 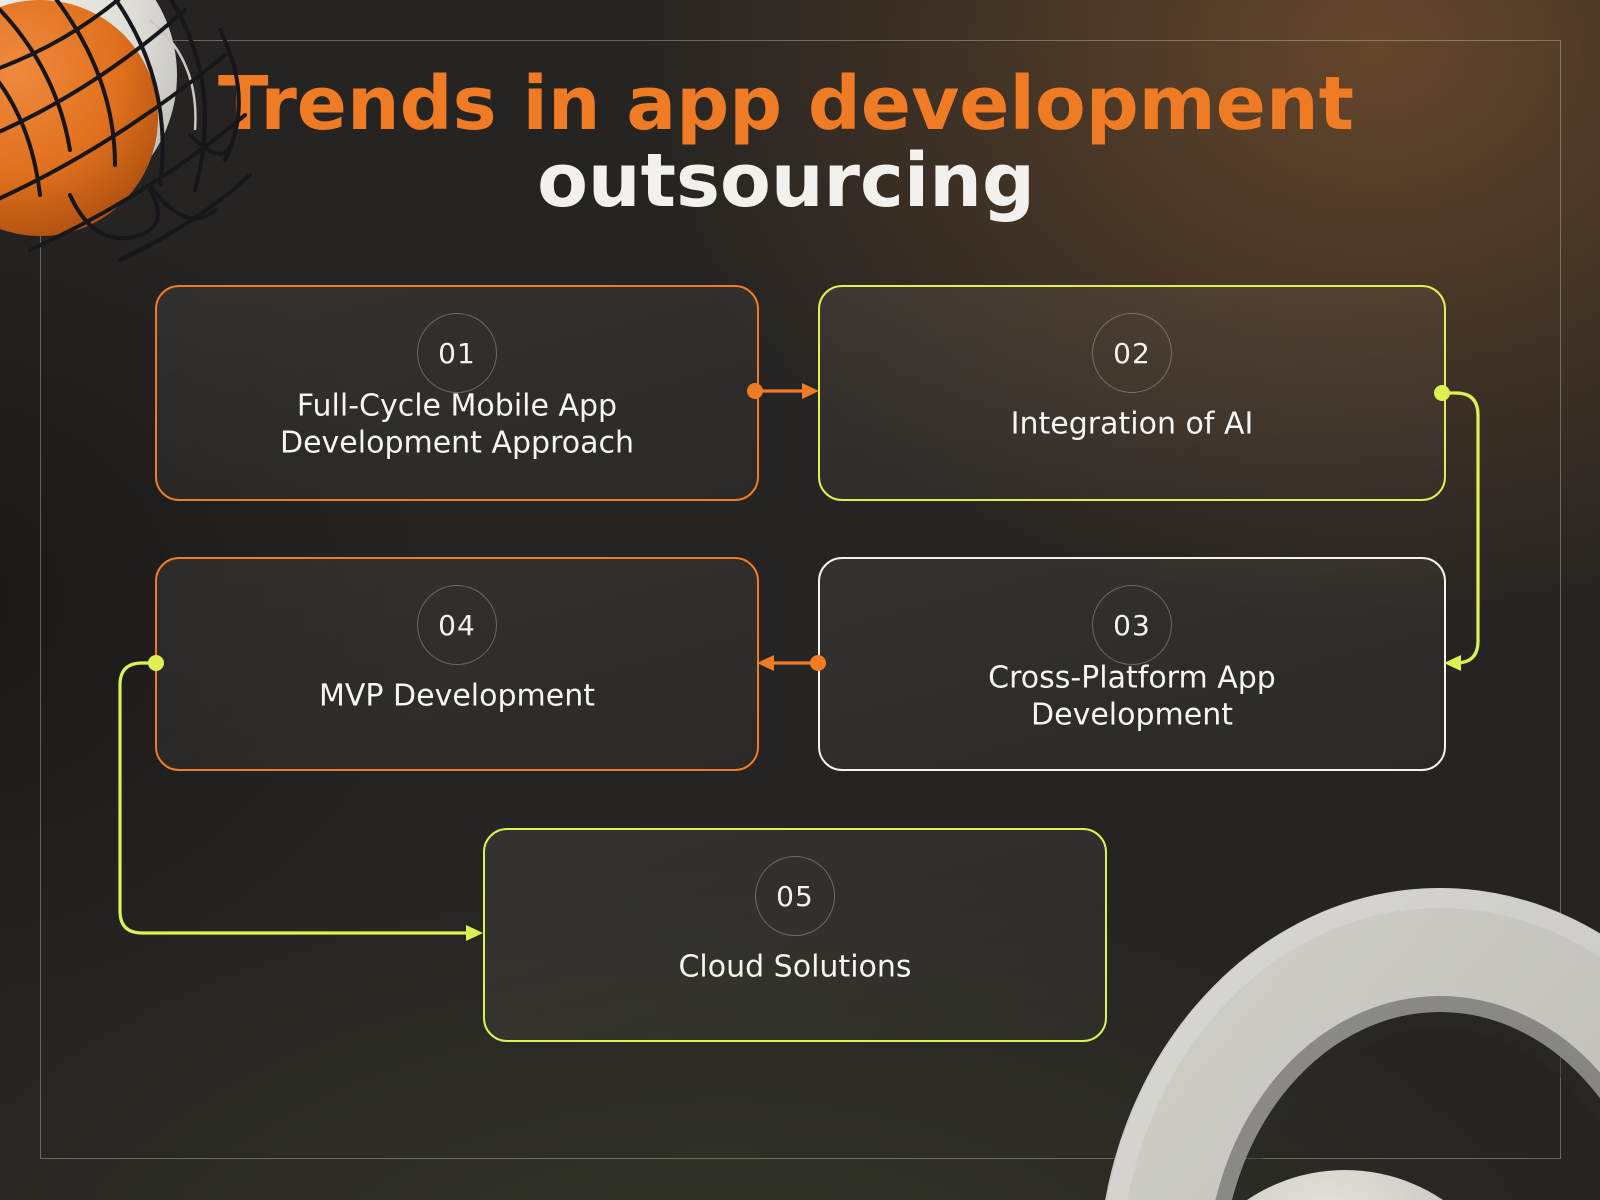 What do you see at coordinates (1132, 424) in the screenshot?
I see `card-title: Integration of AI` at bounding box center [1132, 424].